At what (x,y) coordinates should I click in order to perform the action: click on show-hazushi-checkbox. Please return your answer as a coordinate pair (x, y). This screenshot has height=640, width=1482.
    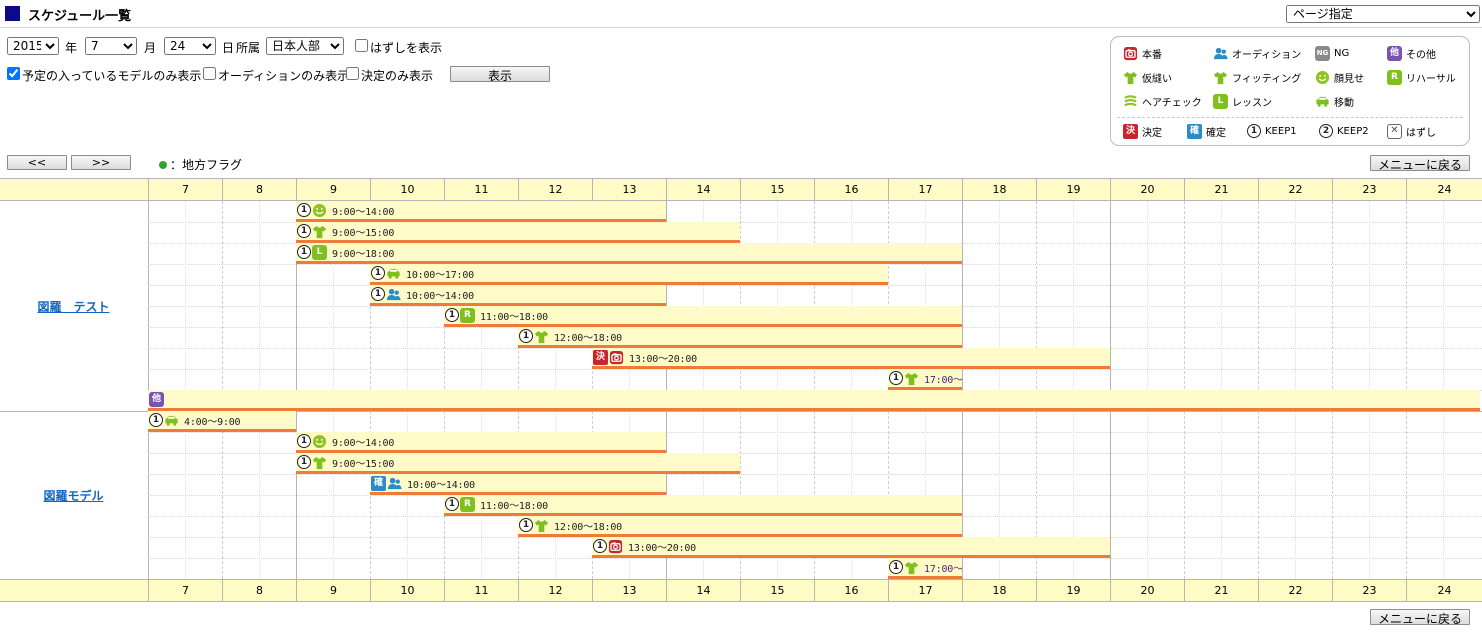
    Looking at the image, I should click on (361, 45).